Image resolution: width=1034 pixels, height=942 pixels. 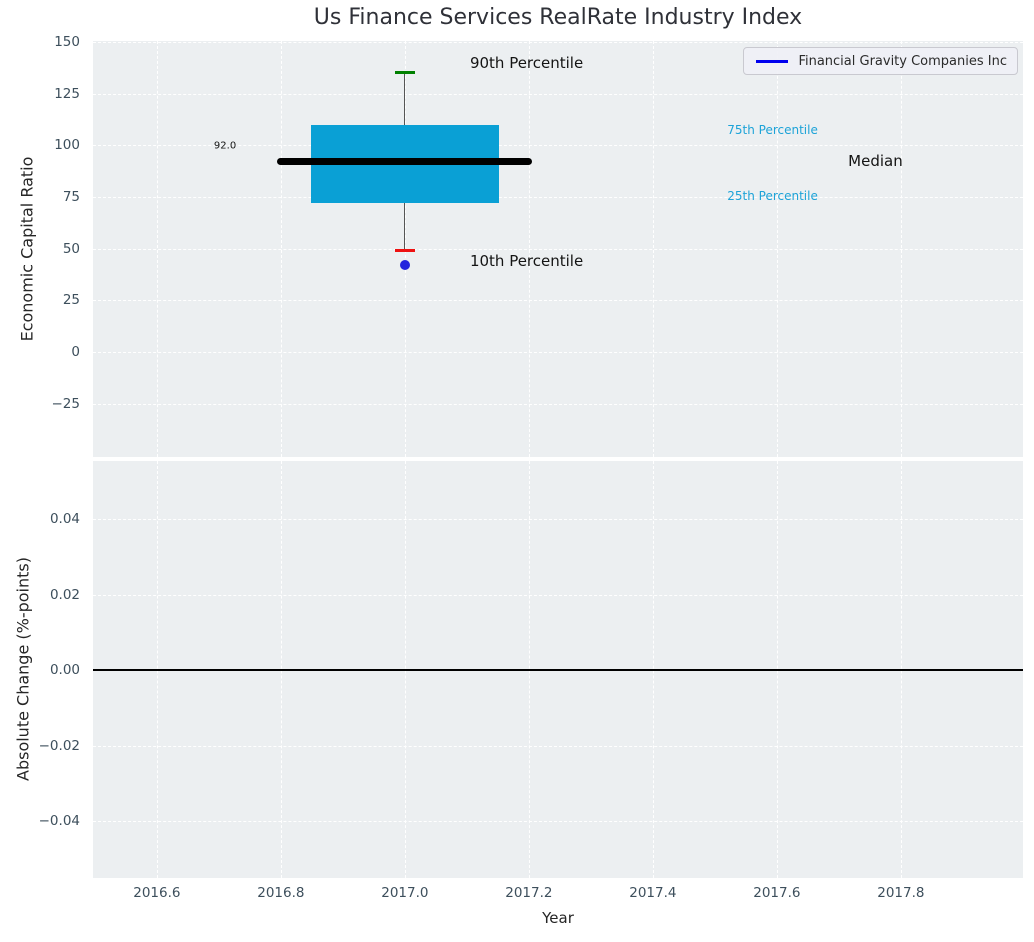 I want to click on y-tick-label: −0.02, so click(x=59, y=745).